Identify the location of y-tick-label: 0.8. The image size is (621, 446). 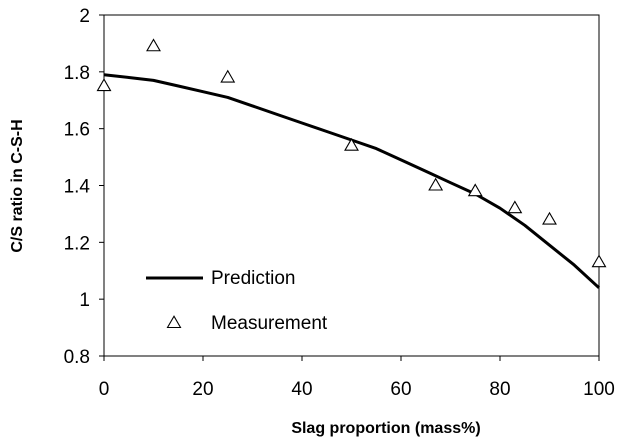
(77, 357).